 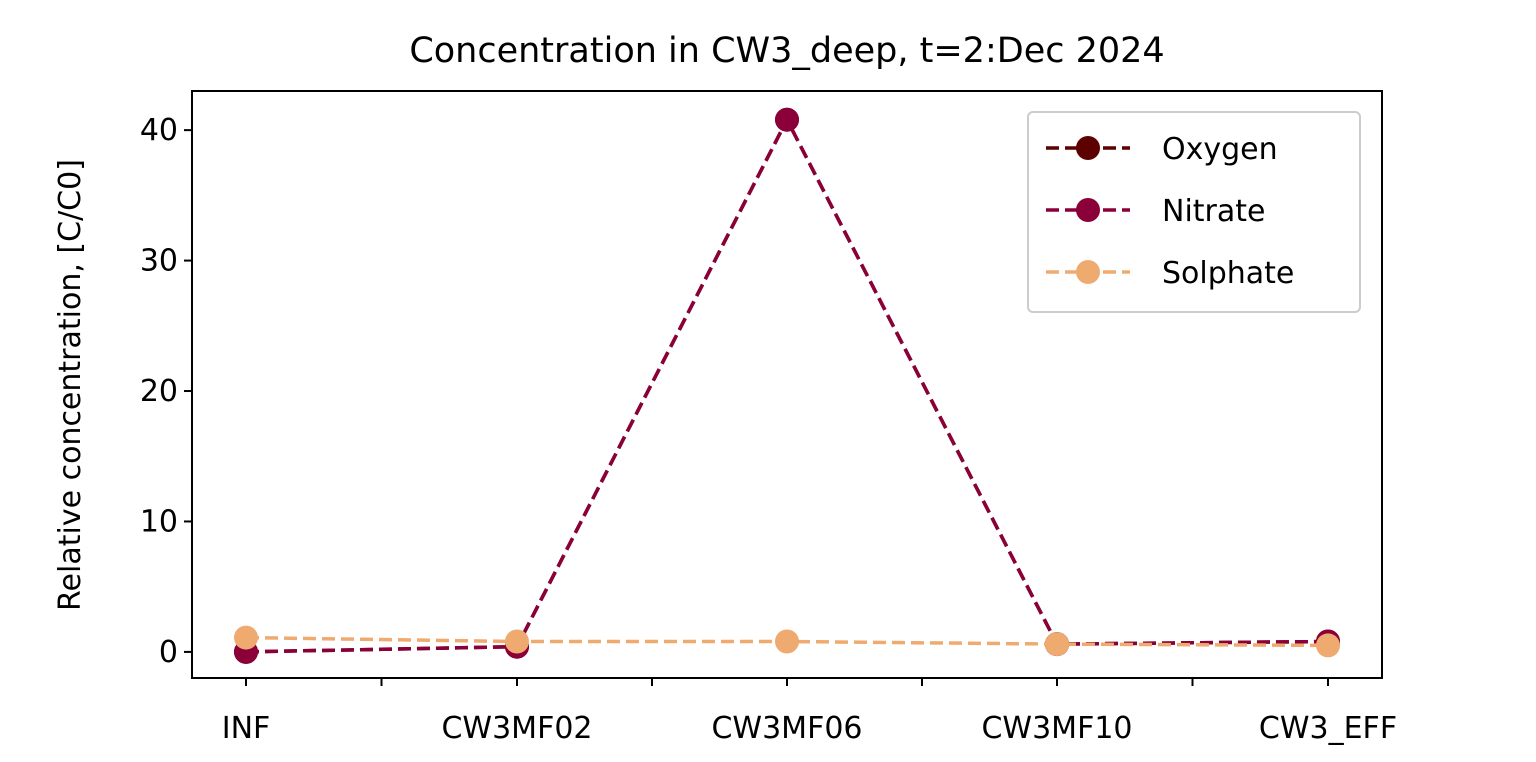 What do you see at coordinates (1155, 211) in the screenshot?
I see `legend-item-nitrate: Nitrate` at bounding box center [1155, 211].